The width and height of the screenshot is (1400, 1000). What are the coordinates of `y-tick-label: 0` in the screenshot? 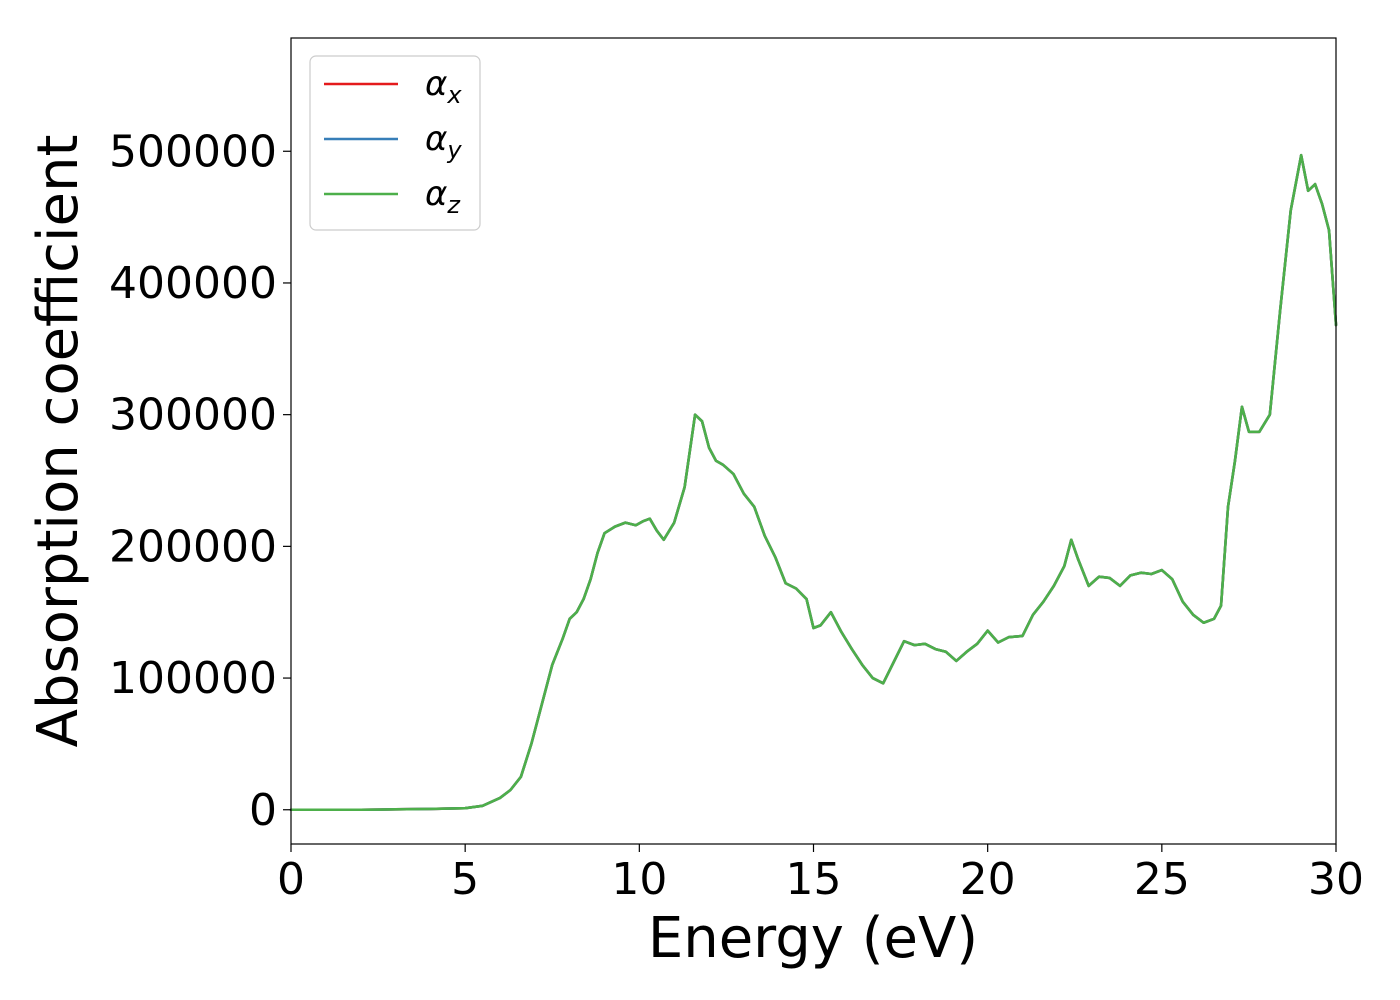 It's located at (263, 810).